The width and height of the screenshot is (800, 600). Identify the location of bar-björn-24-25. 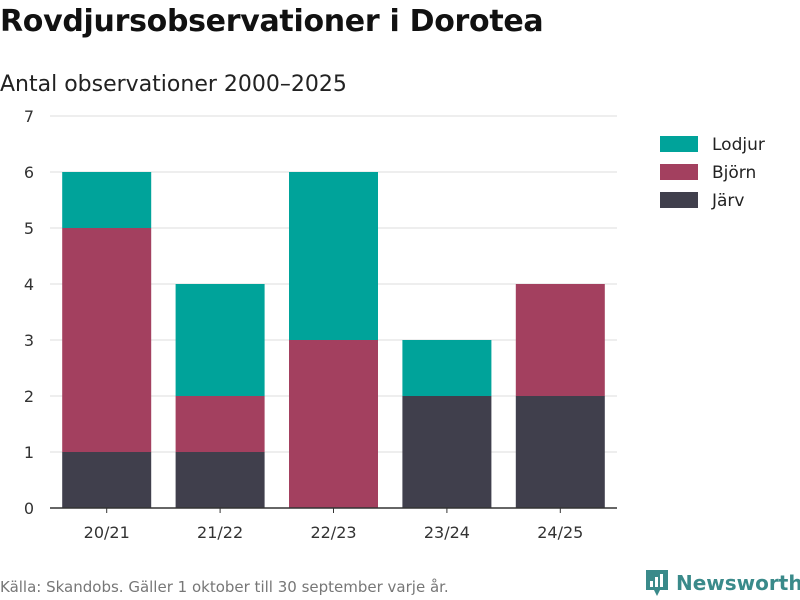
(560, 340).